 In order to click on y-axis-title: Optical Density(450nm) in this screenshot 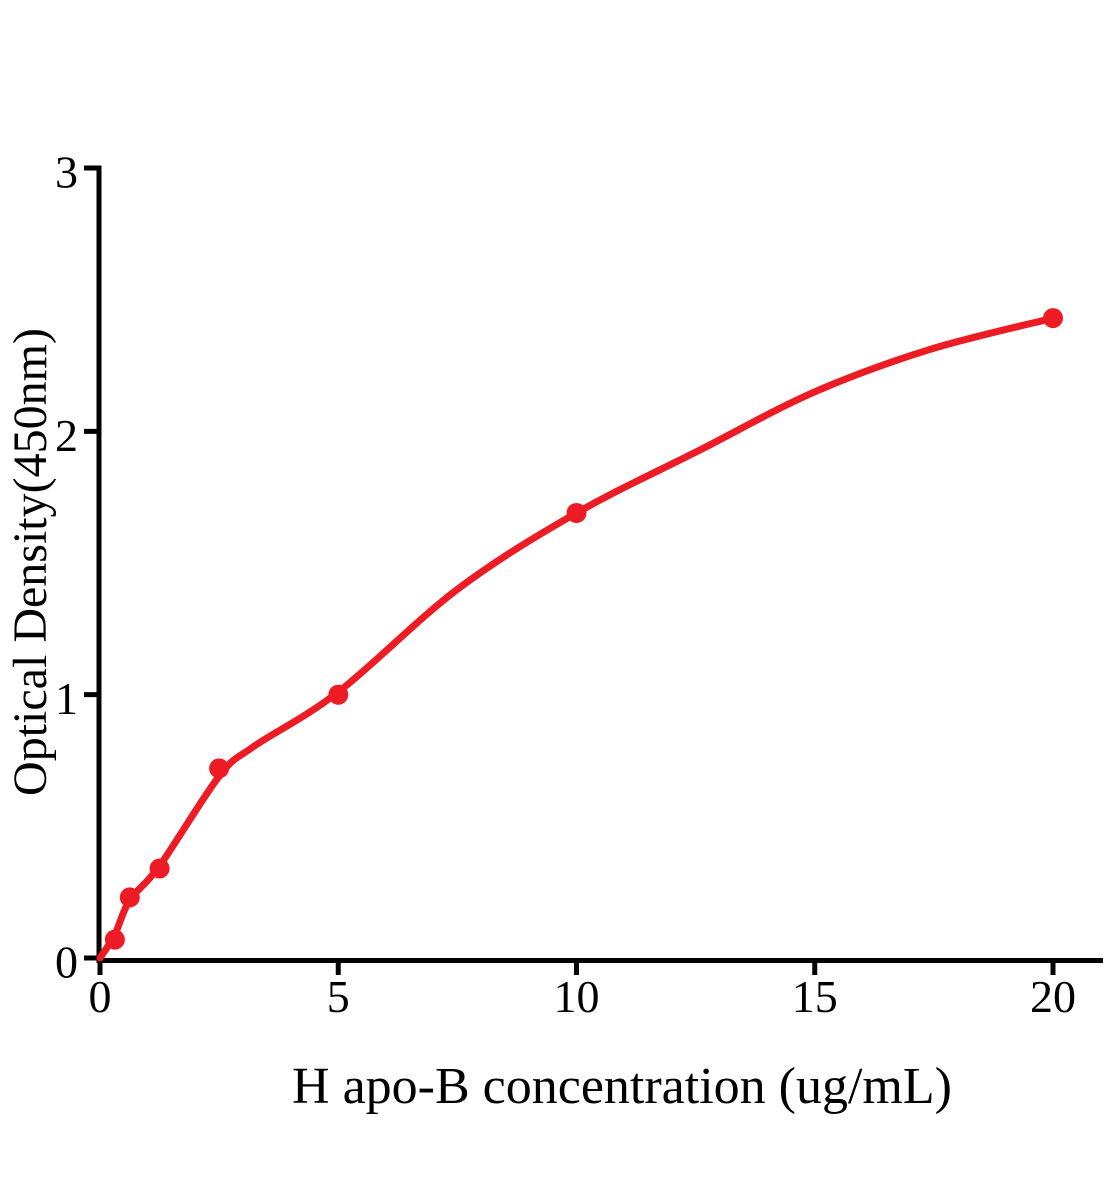, I will do `click(30, 562)`.